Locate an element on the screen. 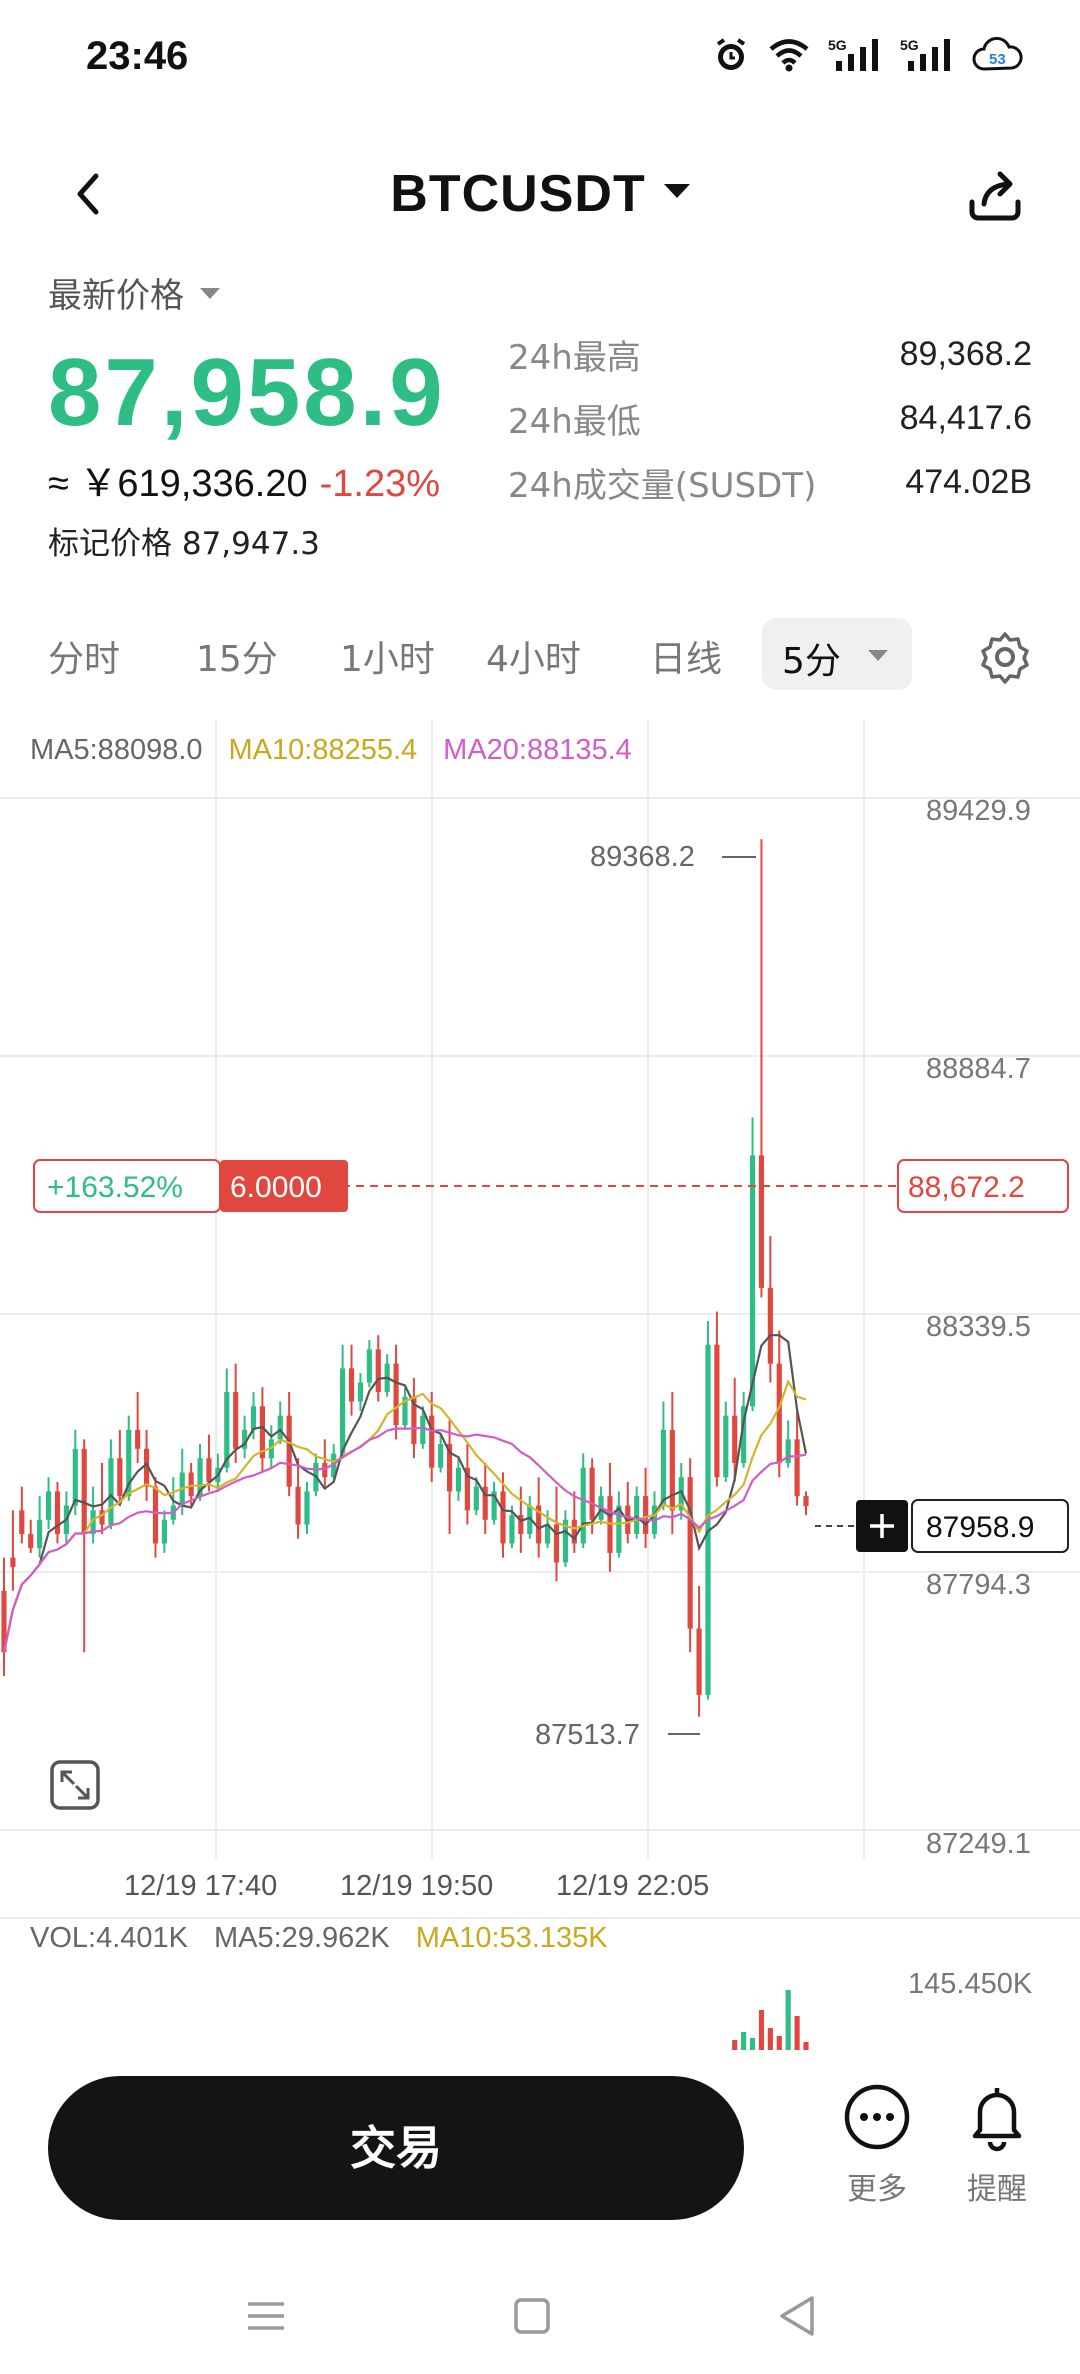 Image resolution: width=1080 pixels, height=2374 pixels. back-arrow-icon is located at coordinates (88, 194).